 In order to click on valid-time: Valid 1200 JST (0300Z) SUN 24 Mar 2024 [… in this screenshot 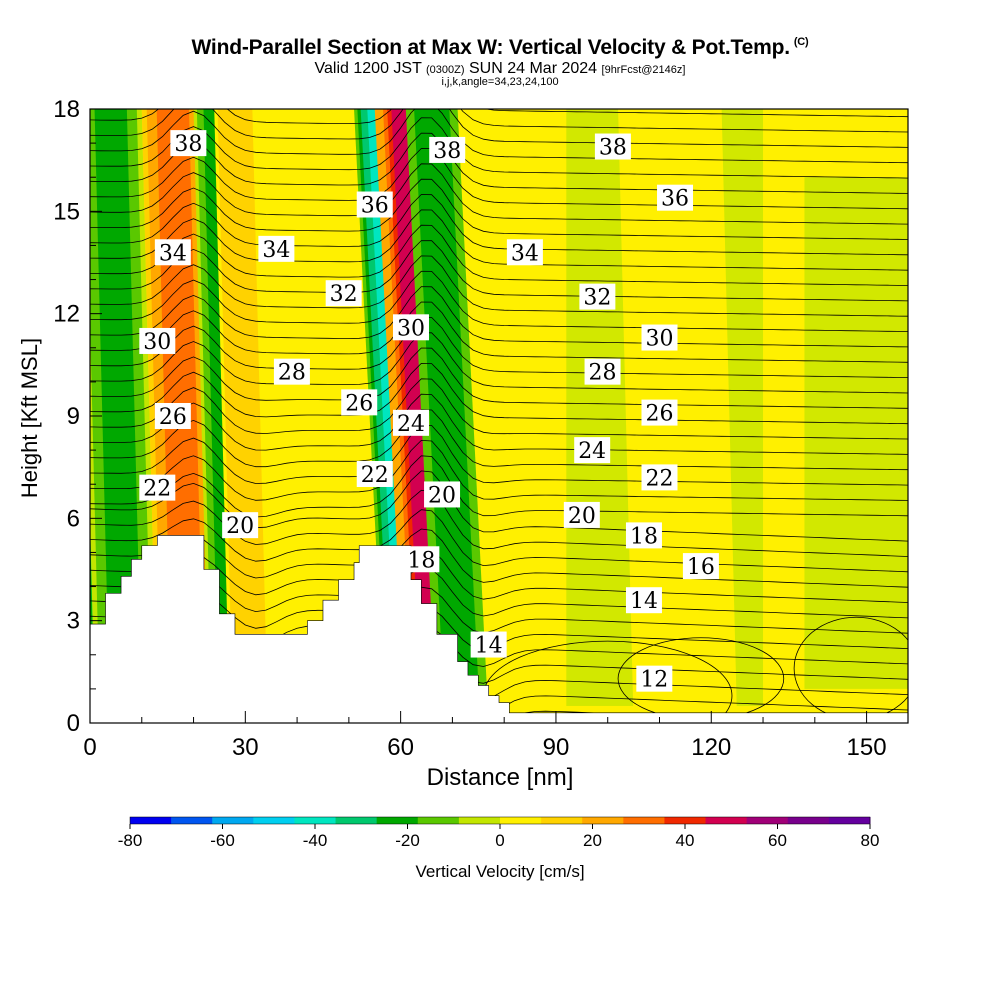, I will do `click(500, 69)`.